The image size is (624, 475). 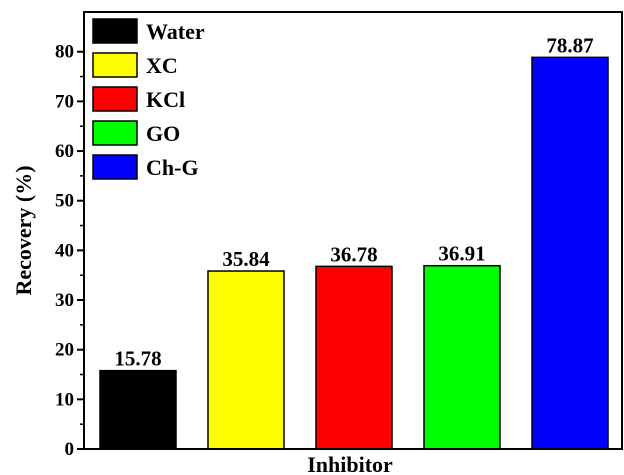 What do you see at coordinates (64, 201) in the screenshot?
I see `y-tick-label: 50` at bounding box center [64, 201].